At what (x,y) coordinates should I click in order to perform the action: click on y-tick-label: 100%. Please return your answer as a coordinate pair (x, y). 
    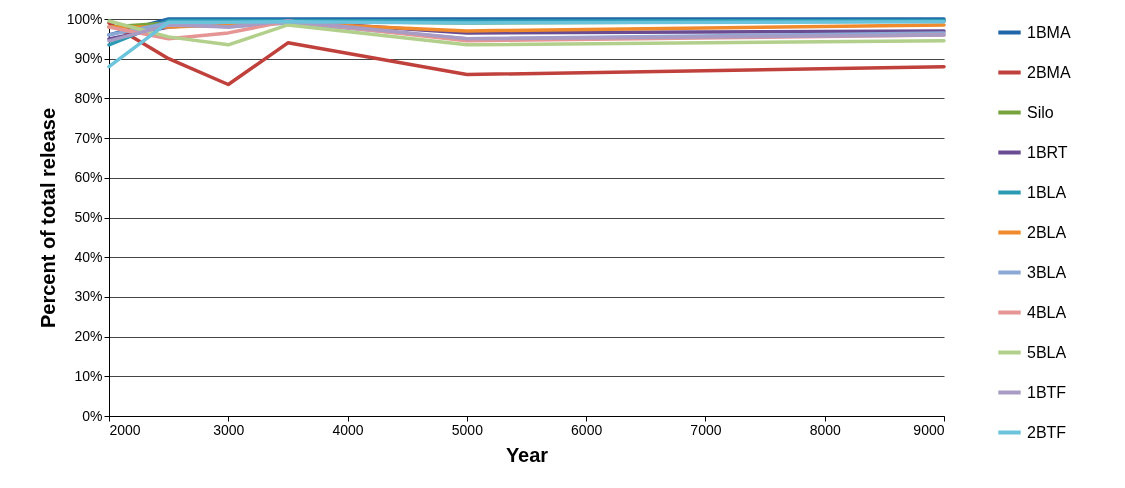
    Looking at the image, I should click on (84, 18).